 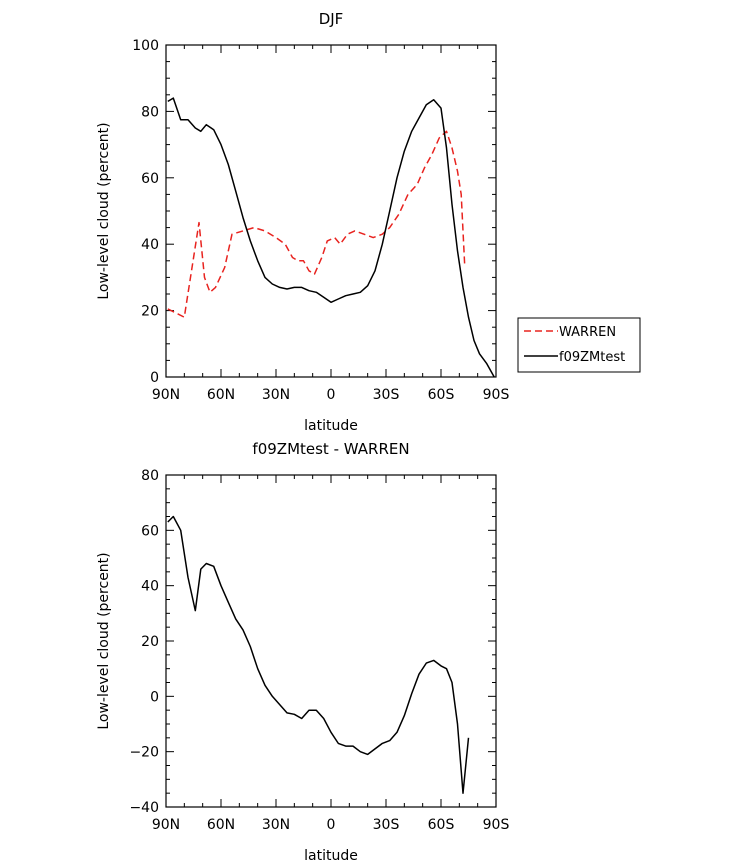 What do you see at coordinates (144, 808) in the screenshot?
I see `y-tick-label: −40` at bounding box center [144, 808].